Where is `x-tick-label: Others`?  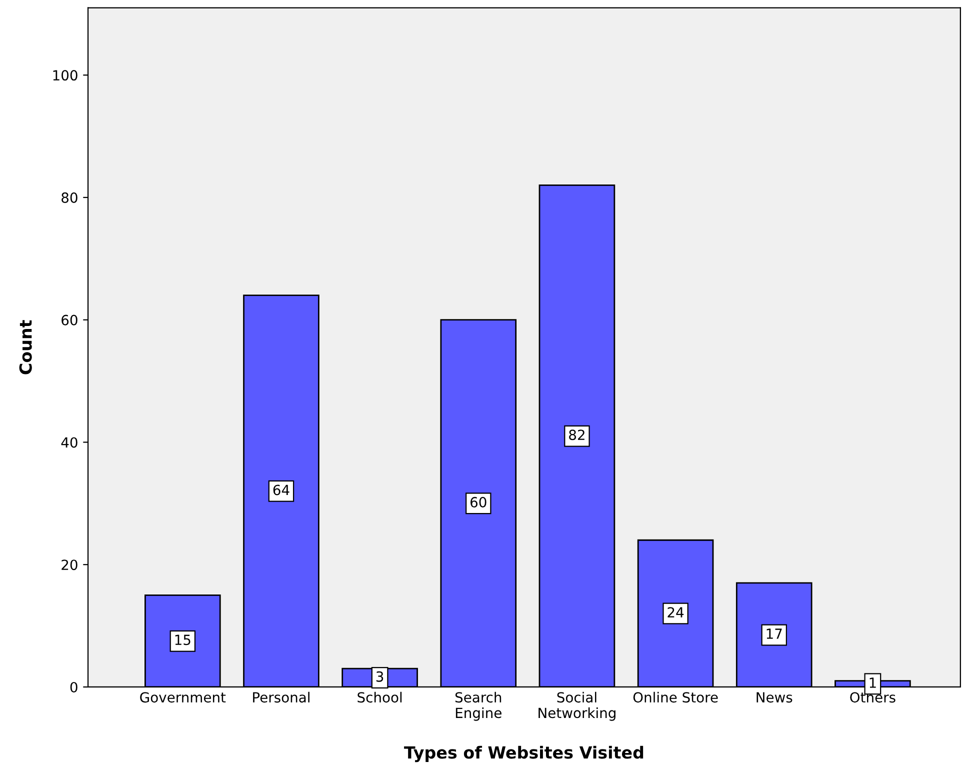
x-tick-label: Others is located at coordinates (873, 697).